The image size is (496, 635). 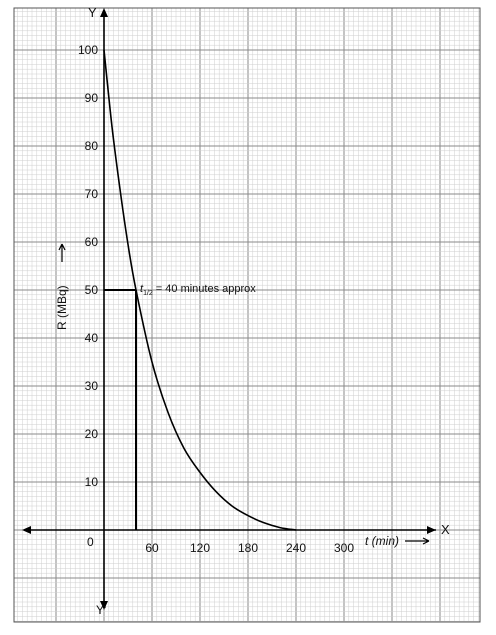 I want to click on x-tick-label: 300, so click(x=344, y=548).